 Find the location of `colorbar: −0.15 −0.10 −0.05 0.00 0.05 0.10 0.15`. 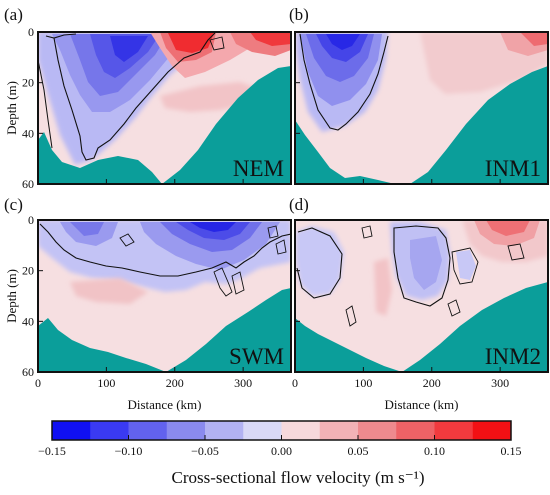

colorbar: −0.15 −0.10 −0.05 0.00 0.05 0.10 0.15 is located at coordinates (280, 439).